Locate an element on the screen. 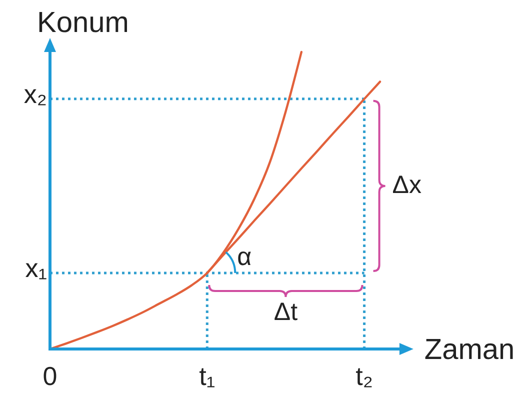 This screenshot has height=402, width=528. ref-line-label: x₁ is located at coordinates (36, 267).